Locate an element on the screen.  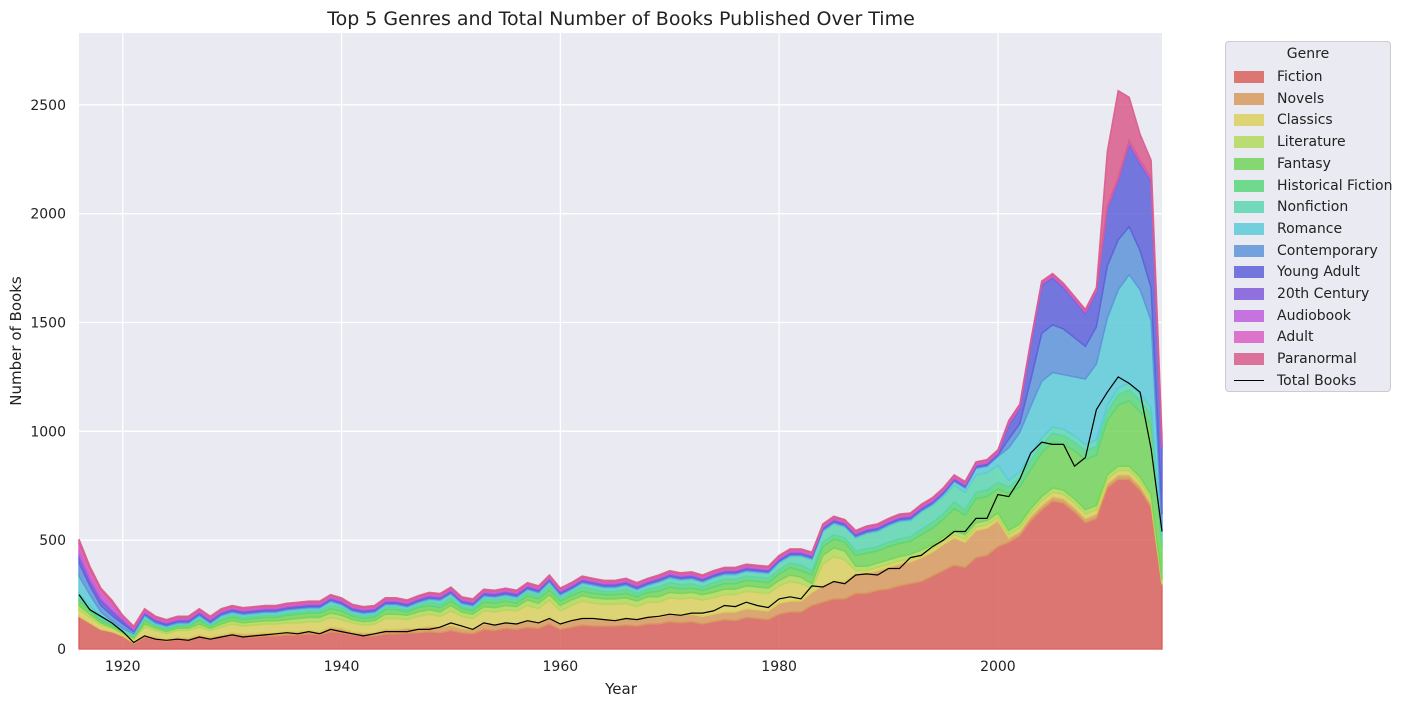
legend-item-nonfiction: Nonfiction is located at coordinates (1291, 207).